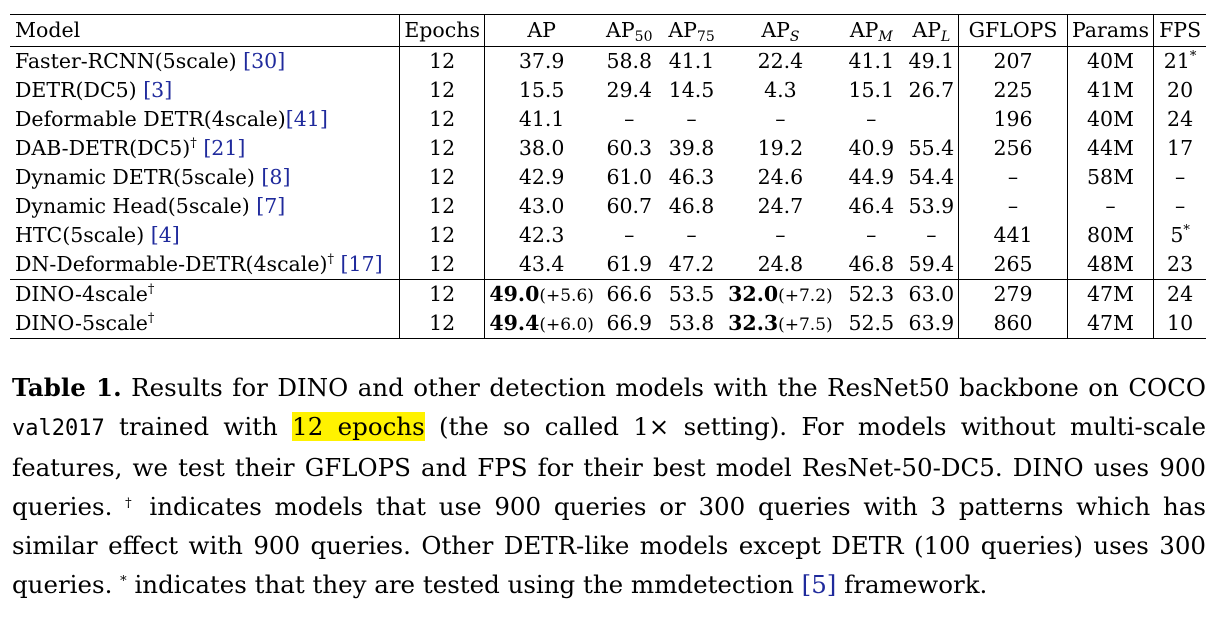 This screenshot has width=1229, height=633. I want to click on aps-value: 32.0, so click(753, 294).